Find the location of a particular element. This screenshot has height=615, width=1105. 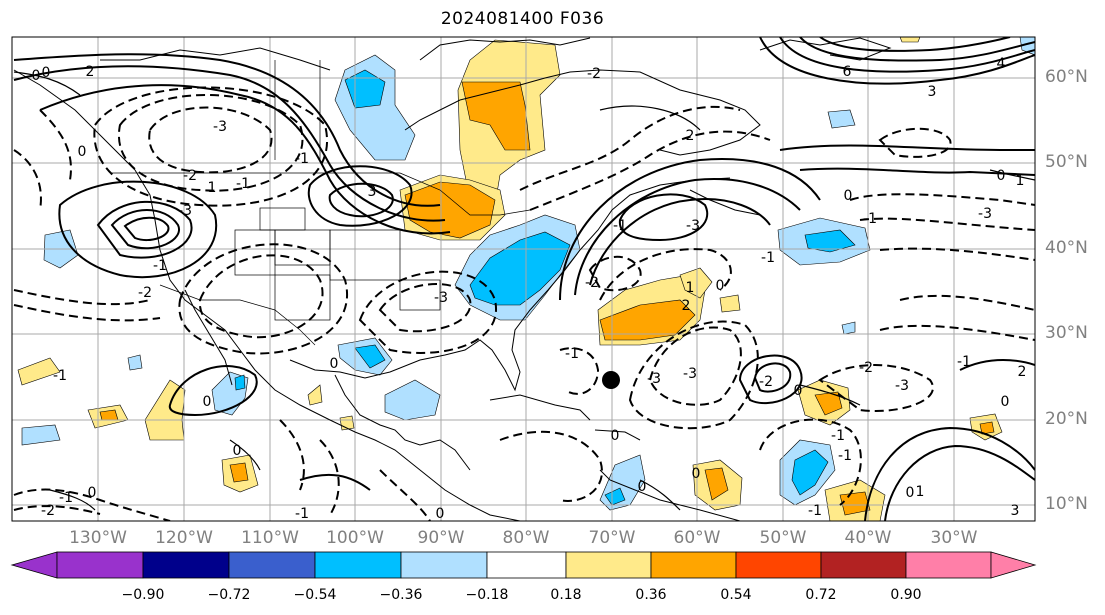

contour-label: 6 is located at coordinates (847, 72).